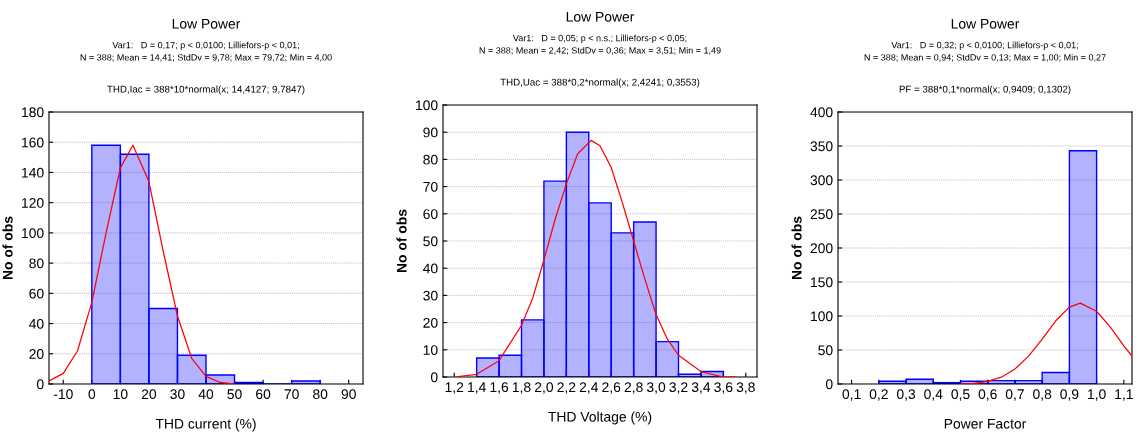  I want to click on x-tick-label: 2,2, so click(566, 388).